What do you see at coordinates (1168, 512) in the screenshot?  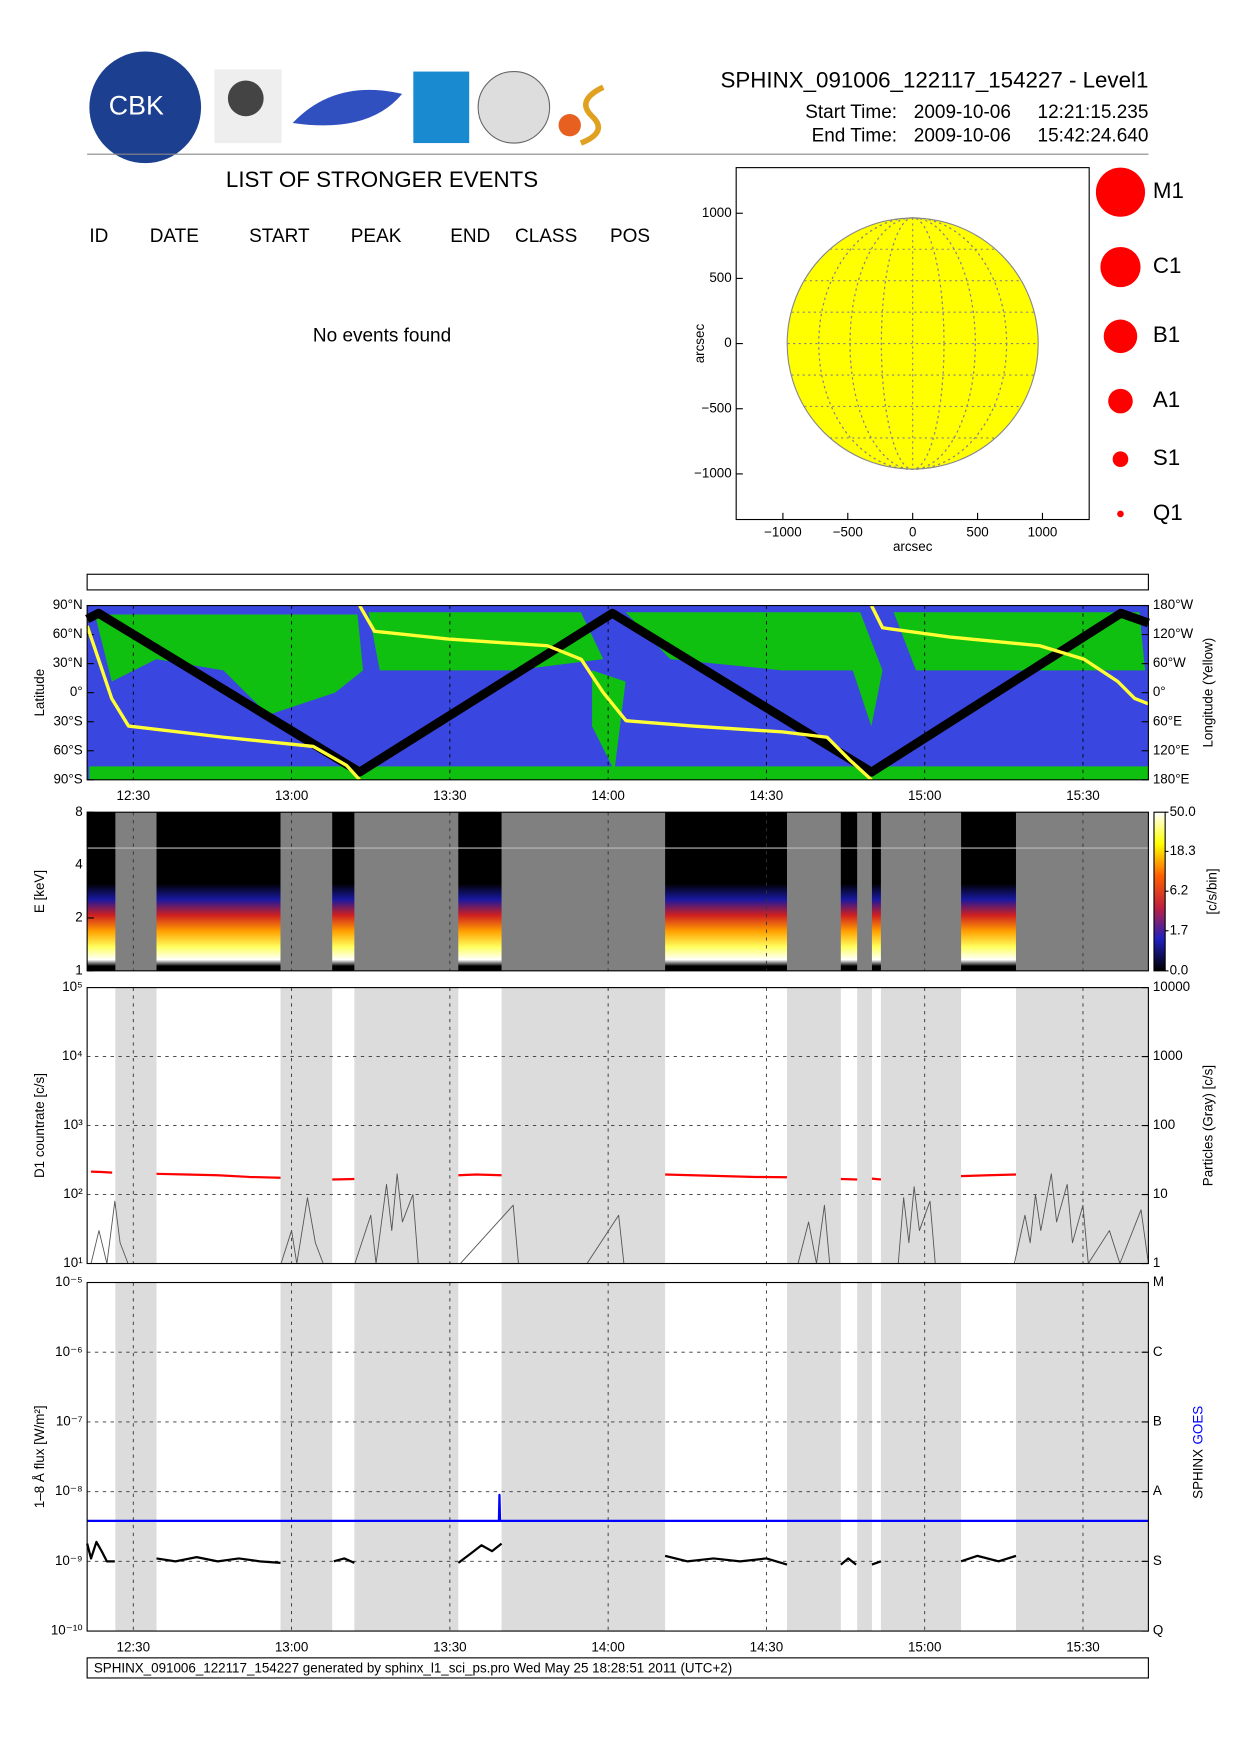 I see `legend-label: Q1` at bounding box center [1168, 512].